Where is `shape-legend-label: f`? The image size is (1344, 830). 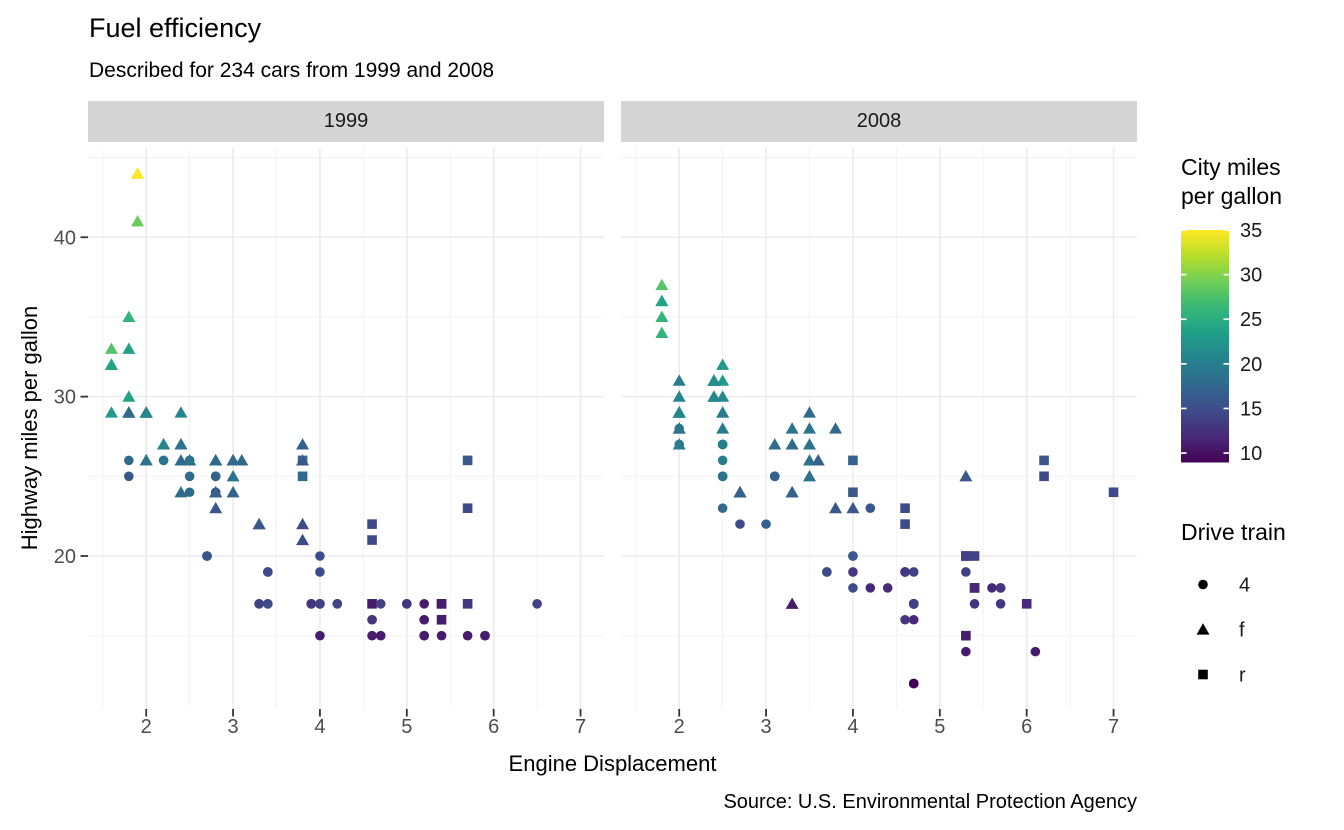
shape-legend-label: f is located at coordinates (1242, 631).